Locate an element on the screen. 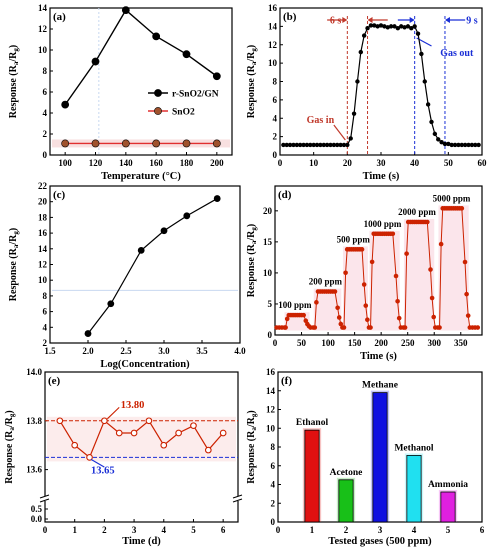  panel-b-arrowhead is located at coordinates (370, 20).